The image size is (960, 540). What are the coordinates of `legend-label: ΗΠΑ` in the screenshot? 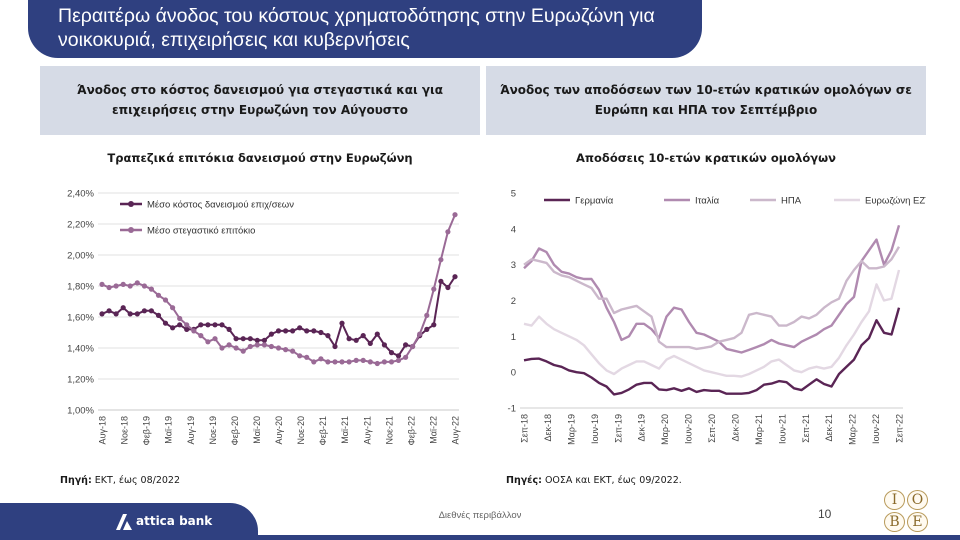 It's located at (791, 201).